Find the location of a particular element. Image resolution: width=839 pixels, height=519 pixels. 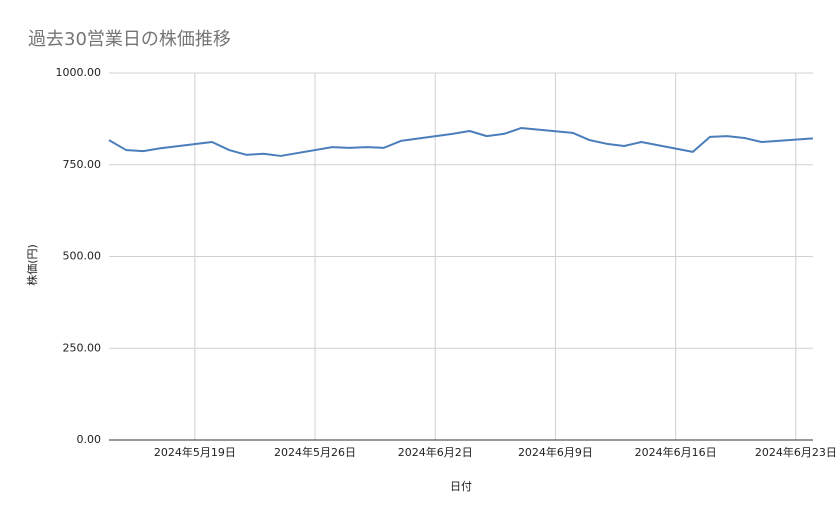

y-tick-label: 500.00 is located at coordinates (82, 256).